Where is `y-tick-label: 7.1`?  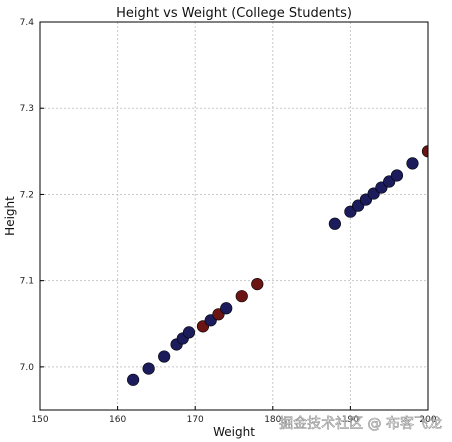 y-tick-label: 7.1 is located at coordinates (27, 282).